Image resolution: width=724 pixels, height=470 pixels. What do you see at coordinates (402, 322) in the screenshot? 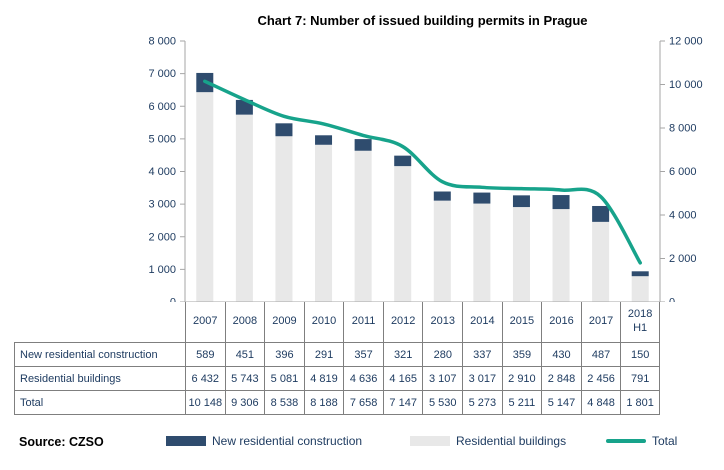
I see `year-cell: 2012` at bounding box center [402, 322].